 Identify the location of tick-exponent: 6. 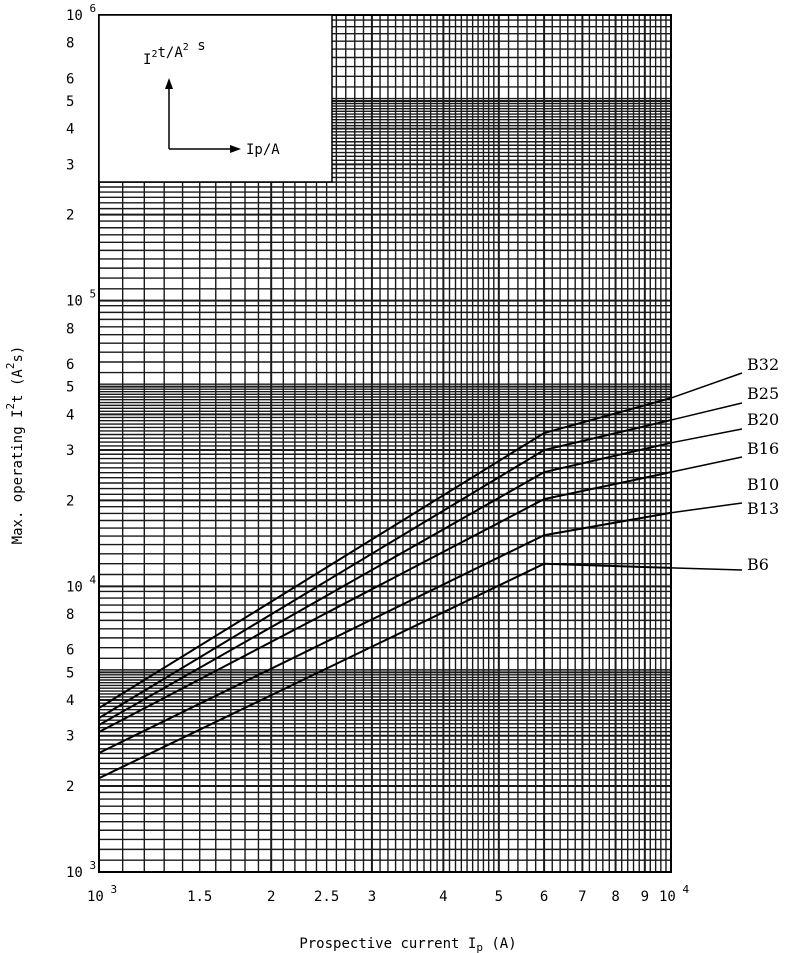
(89, 8).